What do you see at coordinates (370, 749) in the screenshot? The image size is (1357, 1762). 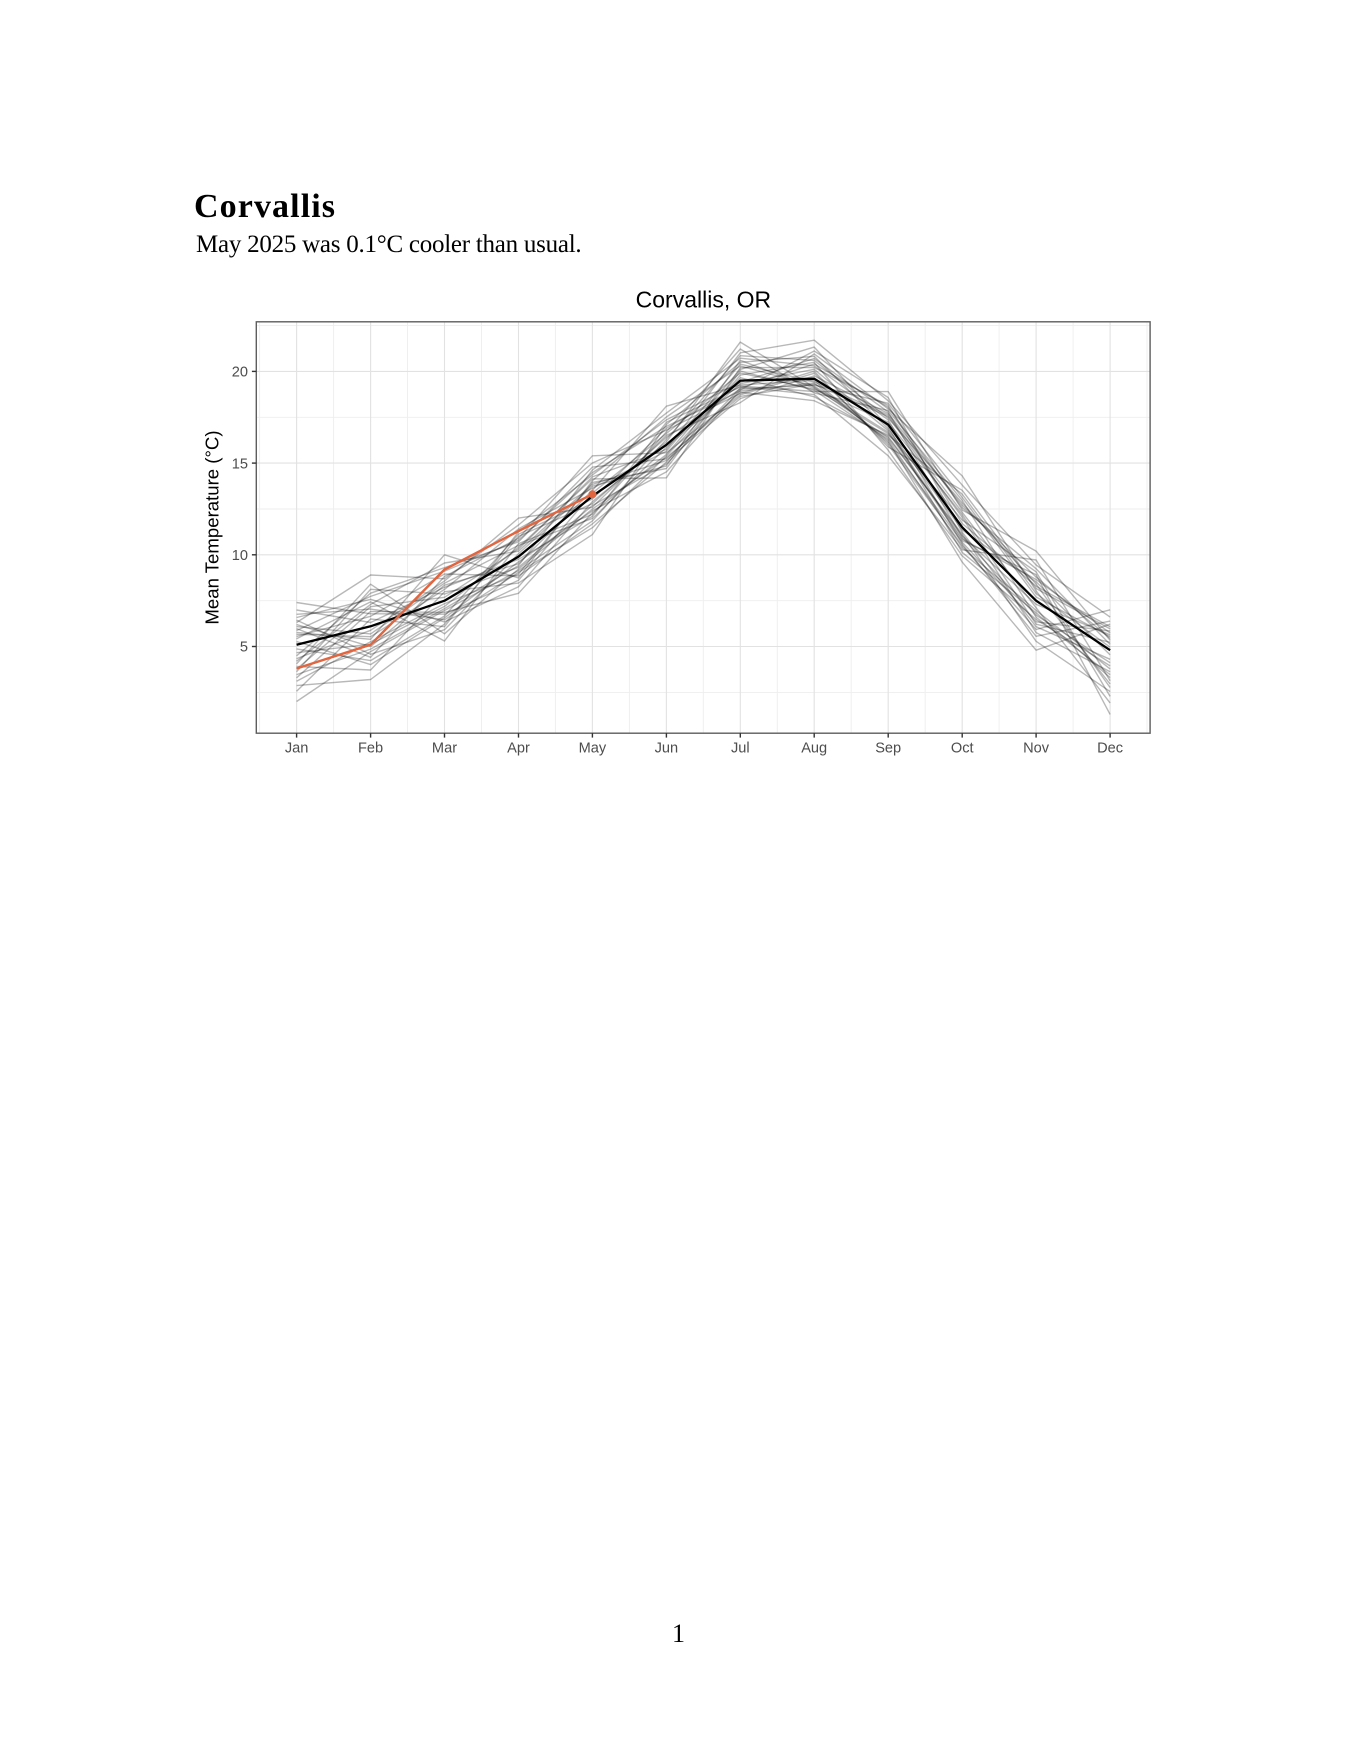 I see `svg-text: Feb` at bounding box center [370, 749].